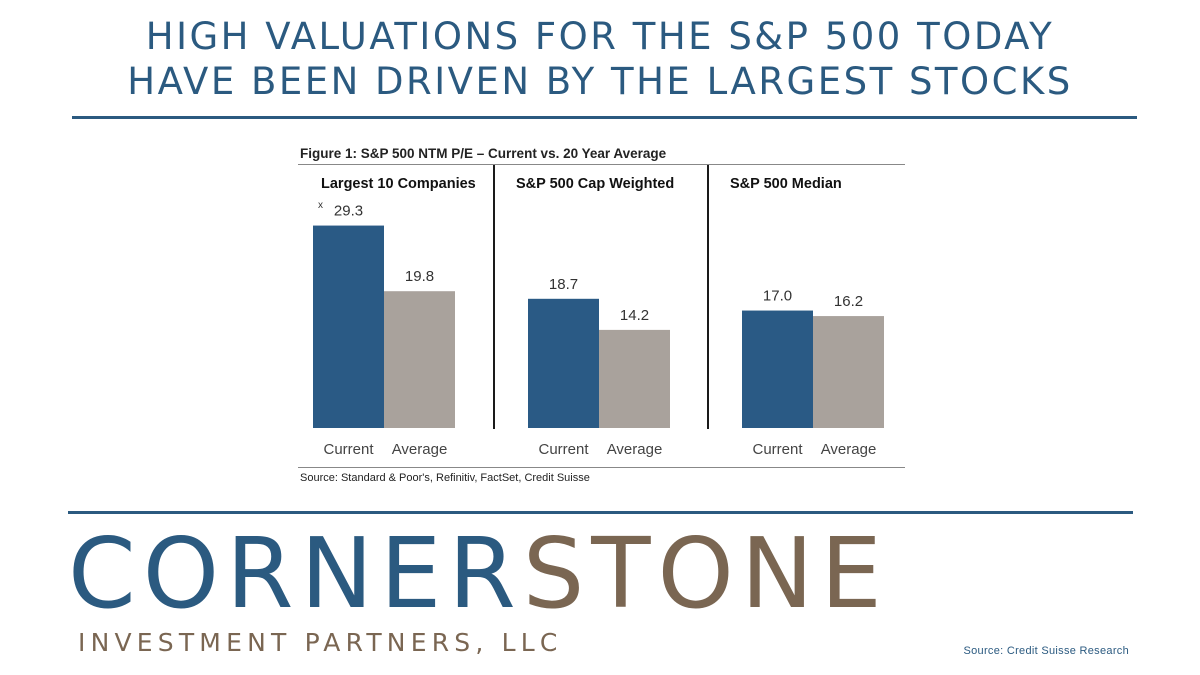  What do you see at coordinates (600, 36) in the screenshot?
I see `headline-line-1: HIGH VALUATIONS FOR THE S&P 500 TODAY` at bounding box center [600, 36].